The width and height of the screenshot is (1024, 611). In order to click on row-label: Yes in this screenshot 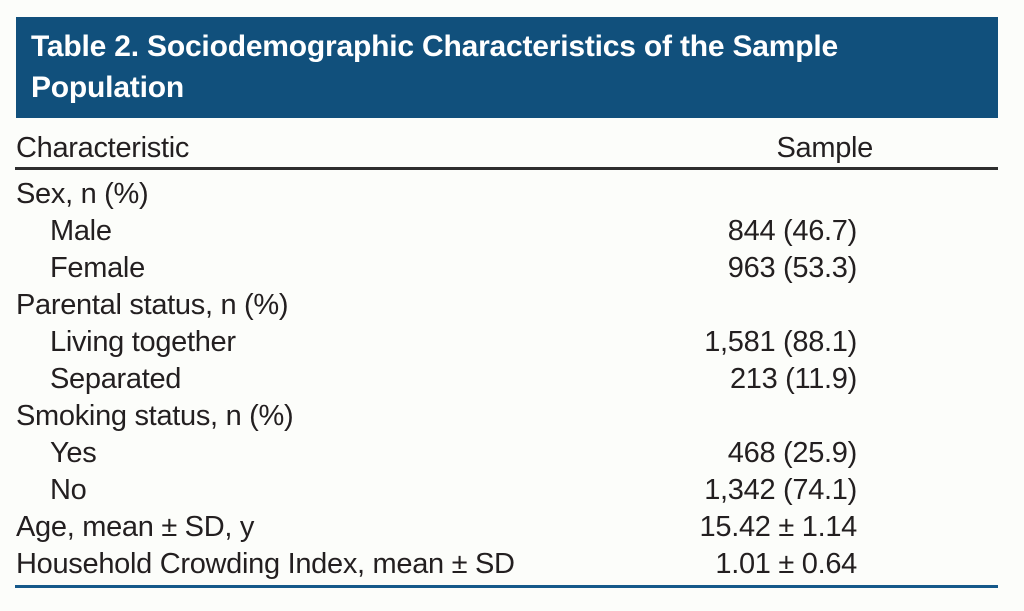, I will do `click(73, 453)`.